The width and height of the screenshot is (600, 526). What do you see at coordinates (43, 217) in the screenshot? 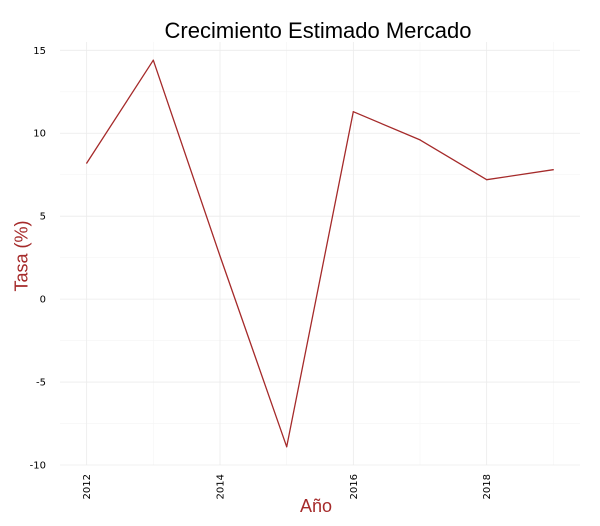
I see `y-tick-label: 5` at bounding box center [43, 217].